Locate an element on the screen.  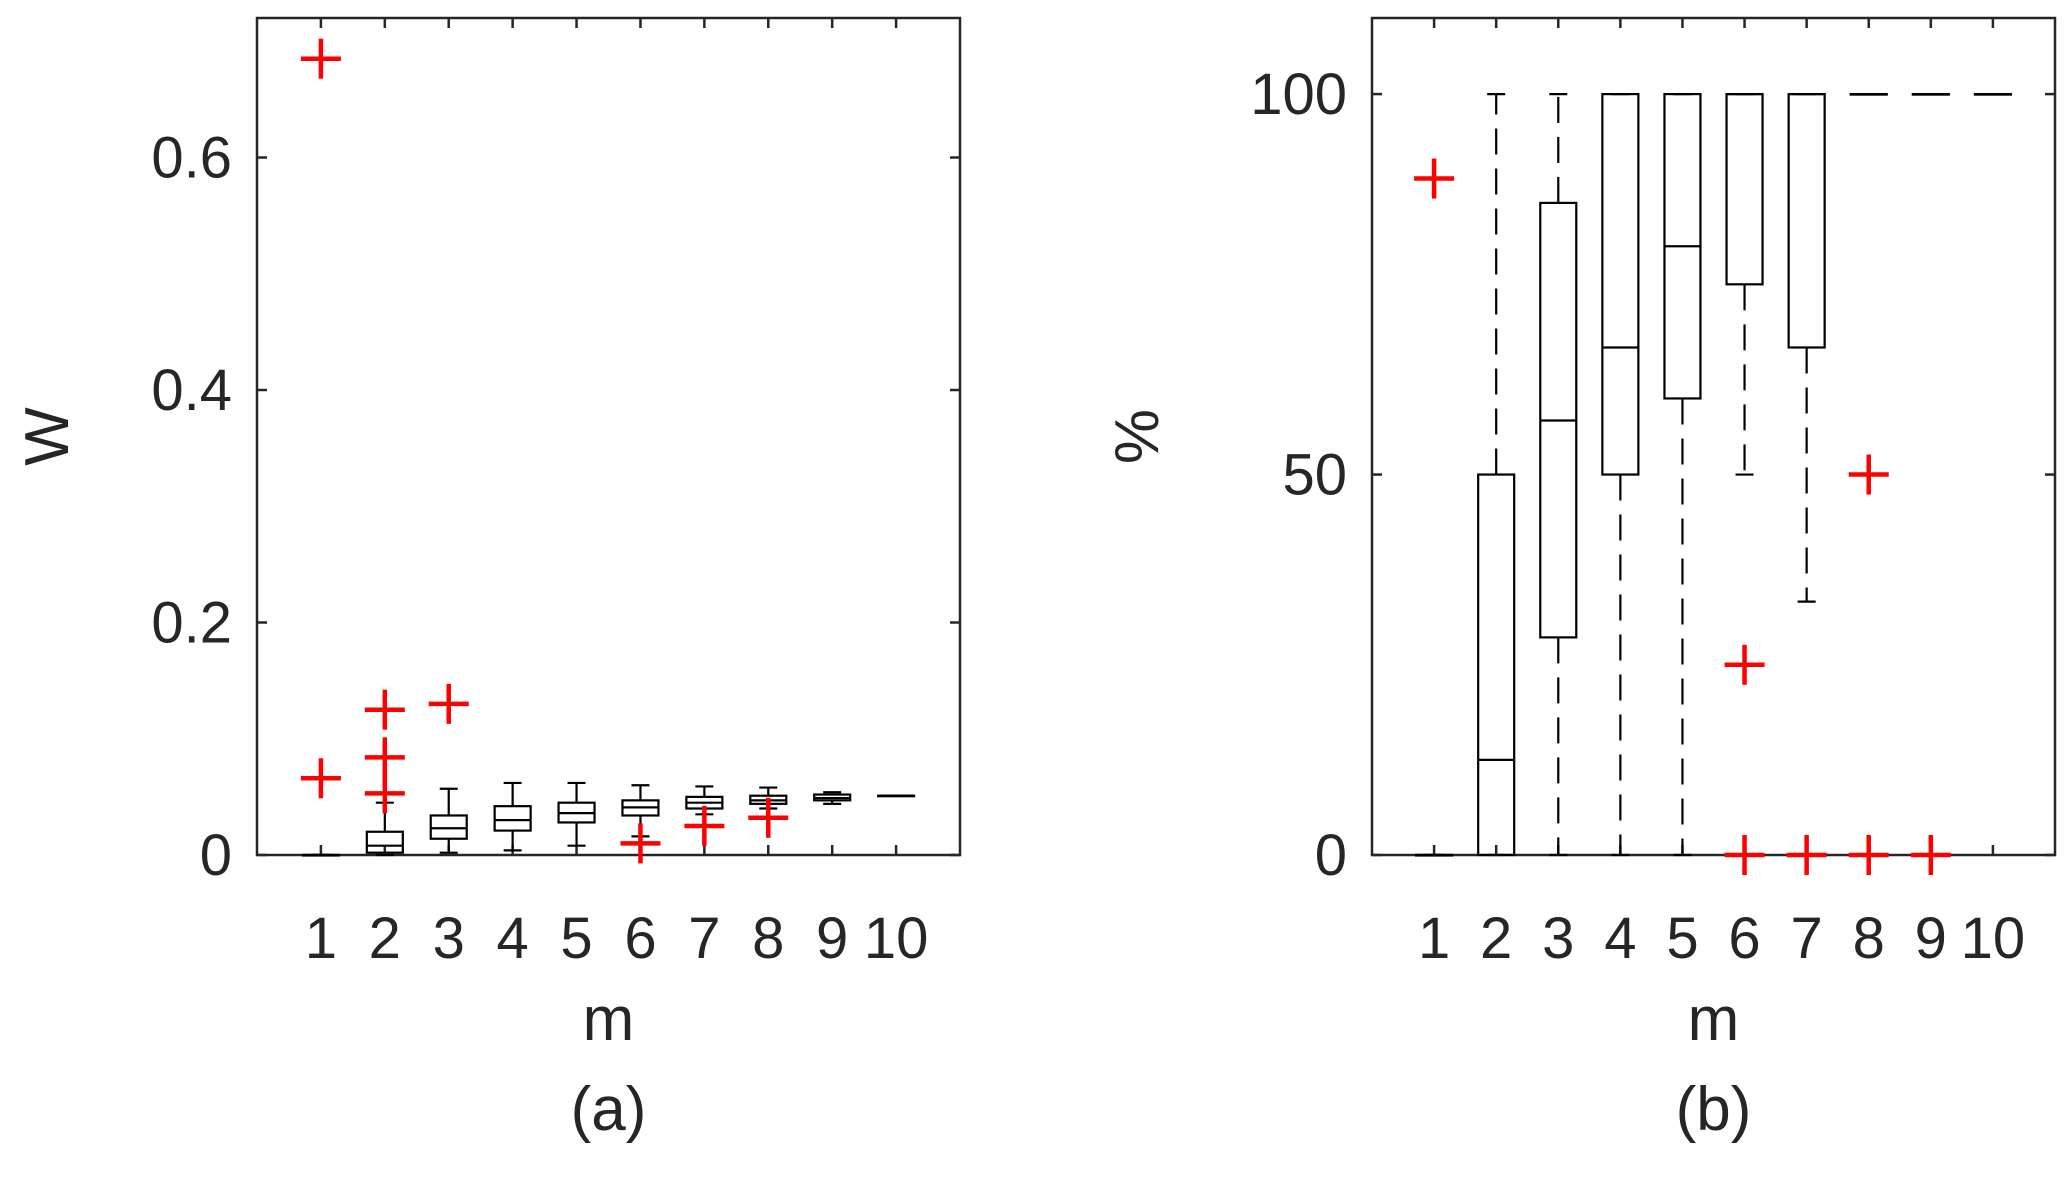
y-axis-title: W is located at coordinates (47, 436).